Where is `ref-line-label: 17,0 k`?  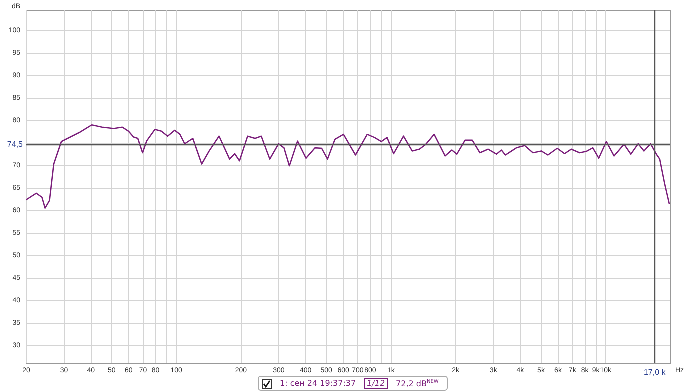
ref-line-label: 17,0 k is located at coordinates (655, 372).